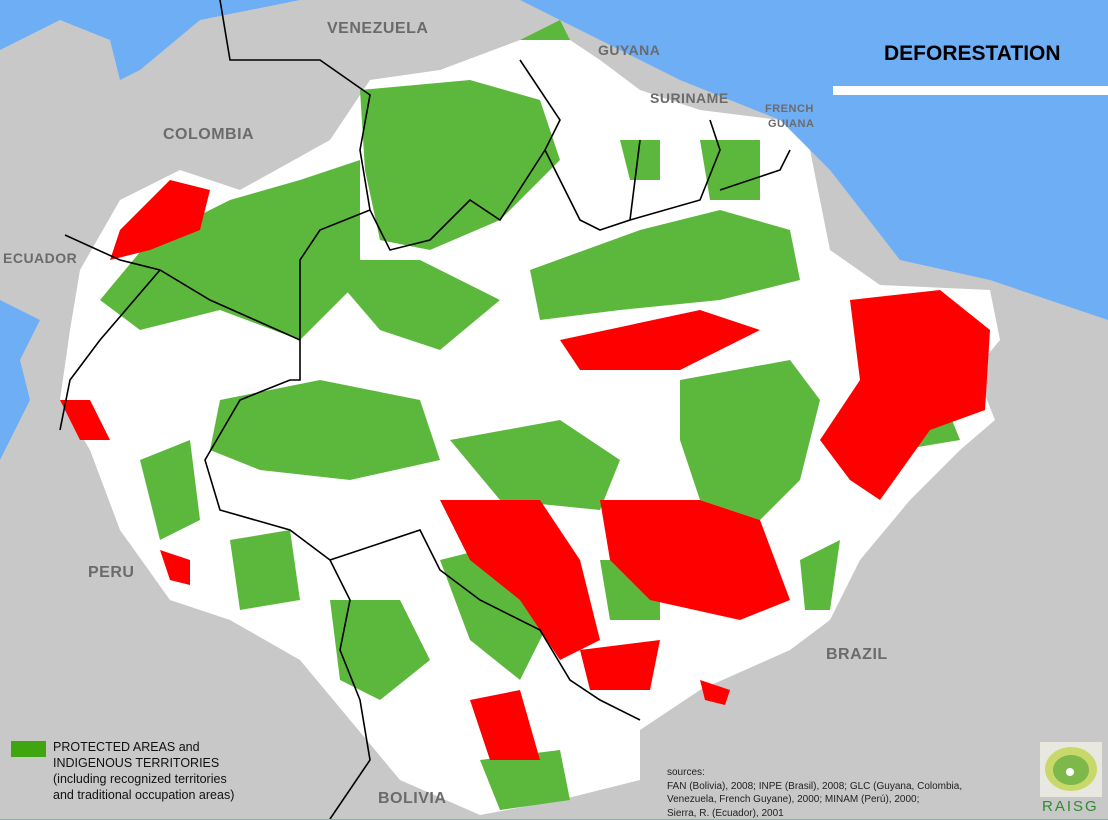  I want to click on label-peru: PERU, so click(111, 573).